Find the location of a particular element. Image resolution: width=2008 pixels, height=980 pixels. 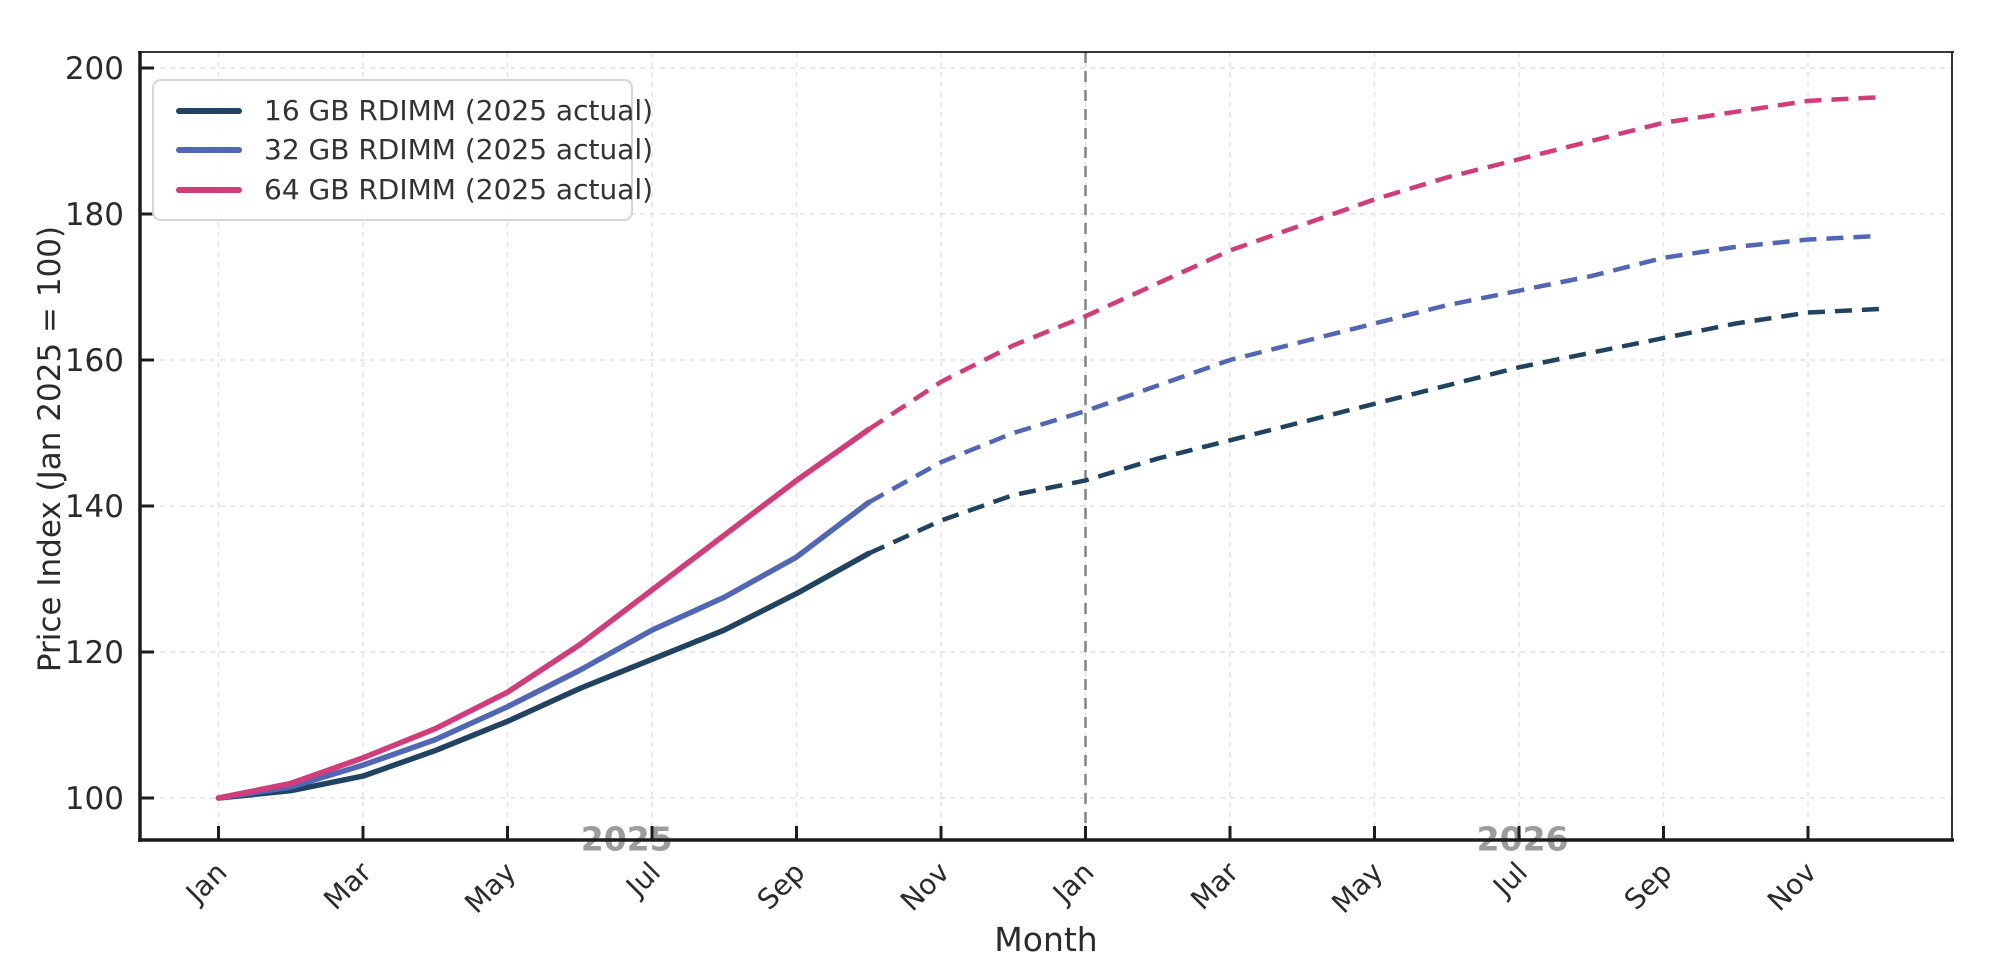

legend-swatch-64gb is located at coordinates (209, 189).